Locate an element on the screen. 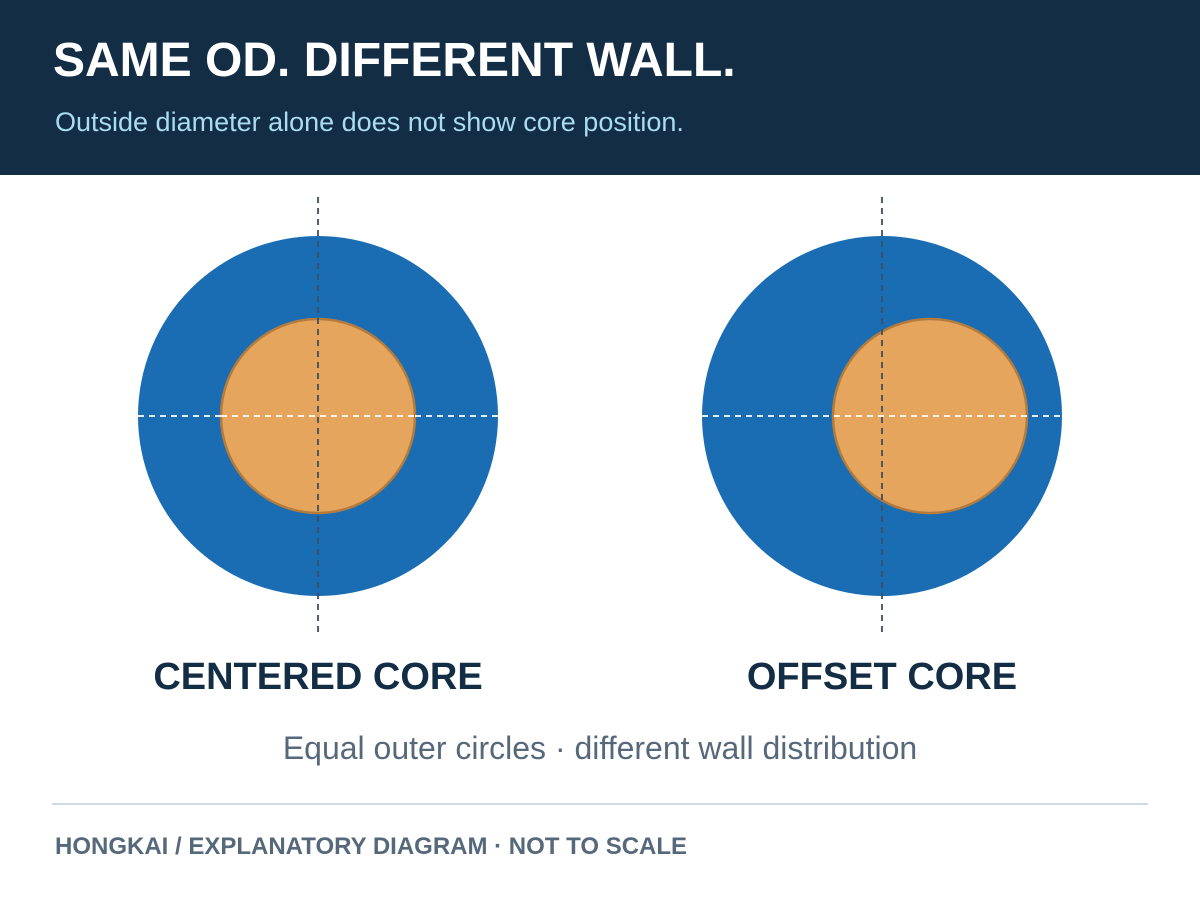  offset-core-label: OFFSET CORE is located at coordinates (882, 677).